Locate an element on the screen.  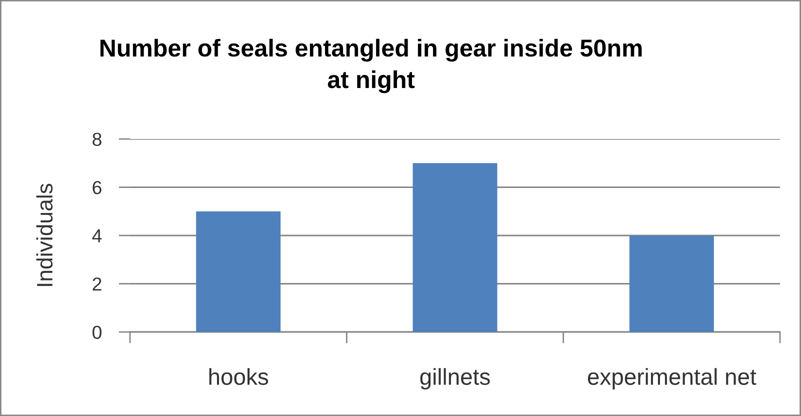
y-tick-label: 2 is located at coordinates (97, 284).